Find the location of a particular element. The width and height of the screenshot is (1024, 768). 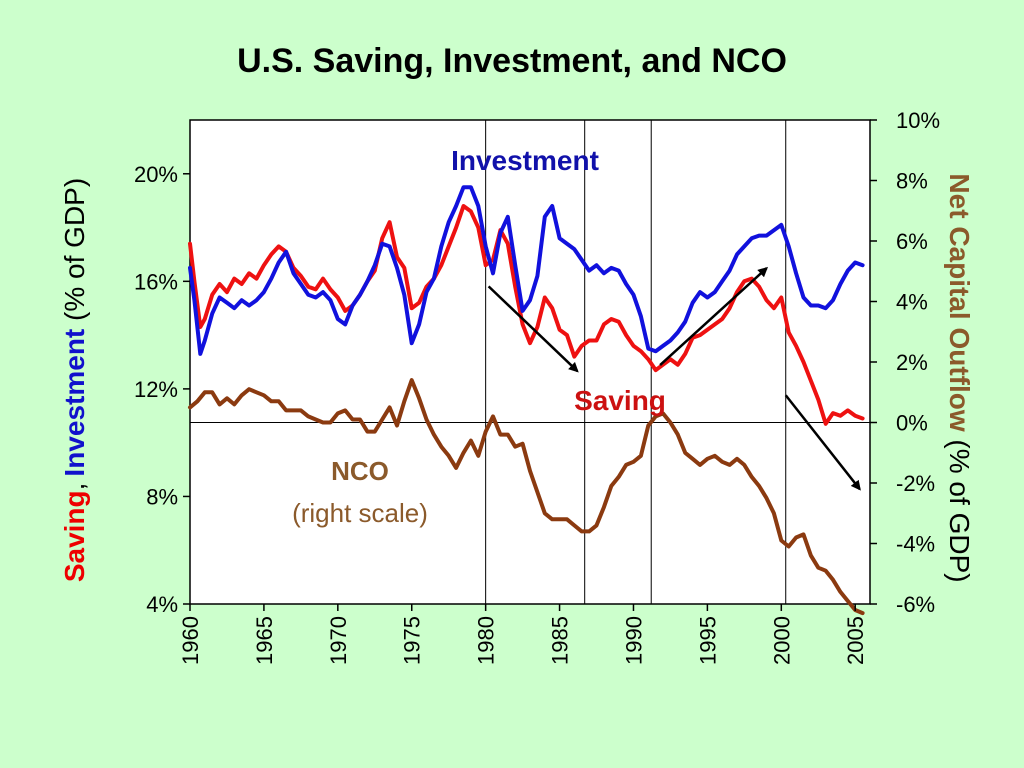

left-axis-title: Saving, Investment (% of GDP) is located at coordinates (74, 380).